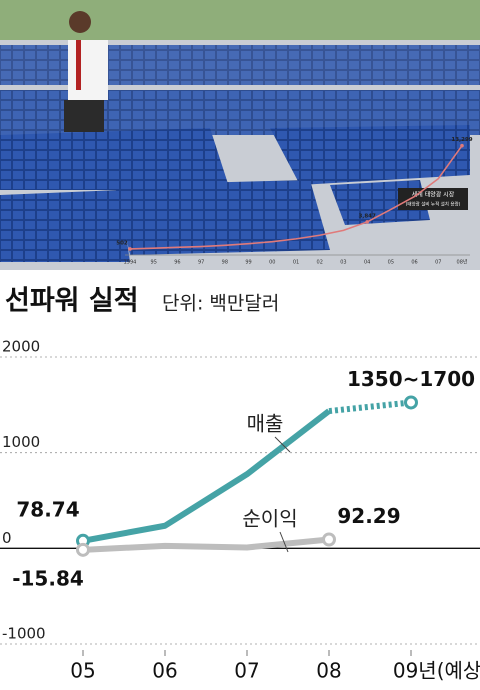  I want to click on value-label: 92.29, so click(368, 516).